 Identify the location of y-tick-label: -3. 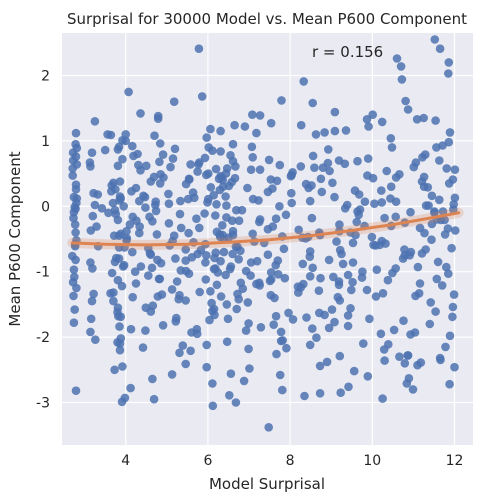
(43, 403).